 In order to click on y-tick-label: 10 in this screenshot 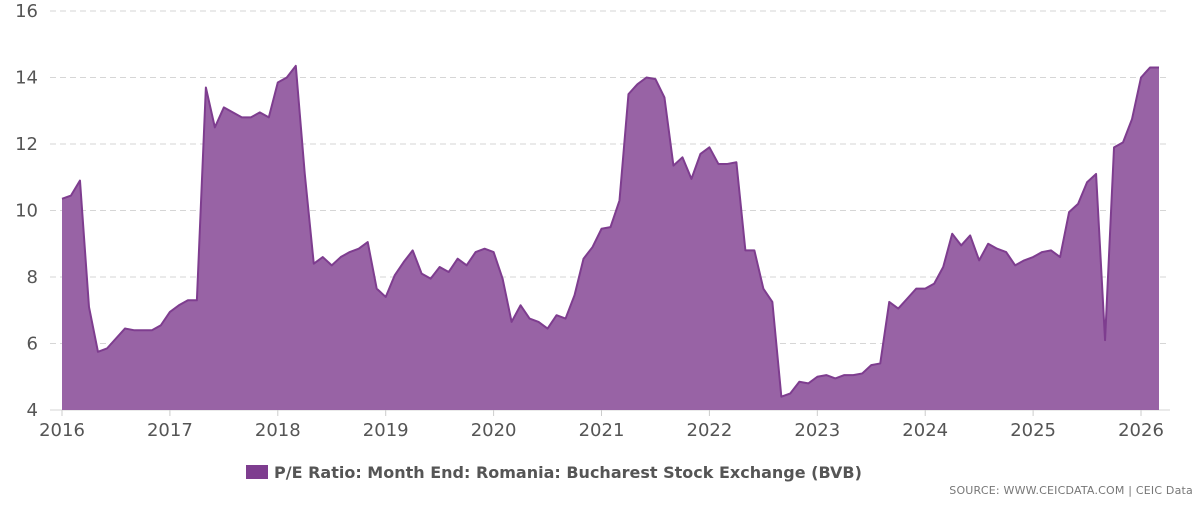, I will do `click(26, 211)`.